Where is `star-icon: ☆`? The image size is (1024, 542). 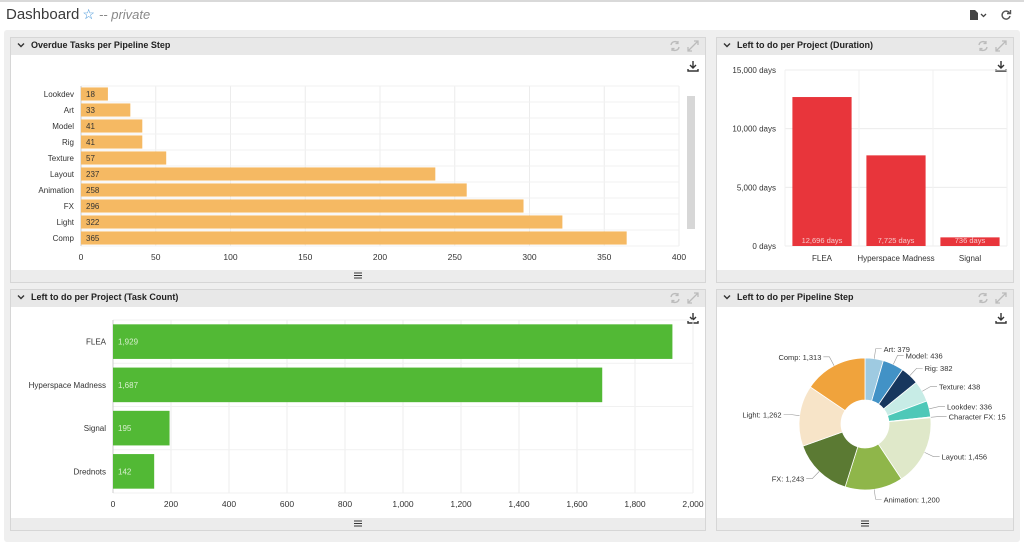
star-icon: ☆ is located at coordinates (88, 14).